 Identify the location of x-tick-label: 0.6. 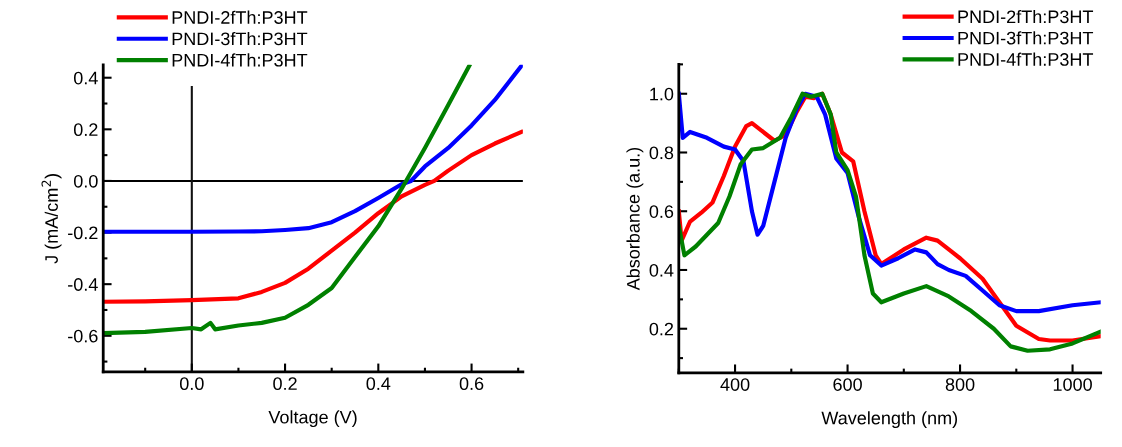
(471, 384).